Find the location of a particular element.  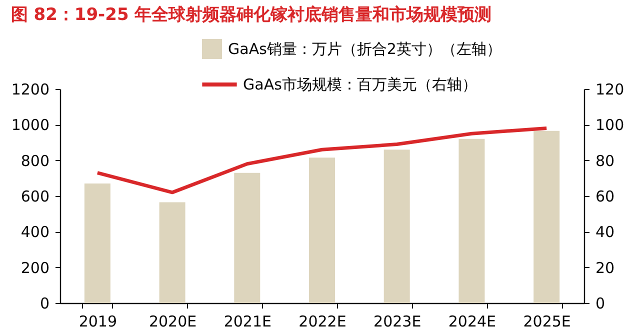

x-tick-label: 2023E is located at coordinates (398, 321).